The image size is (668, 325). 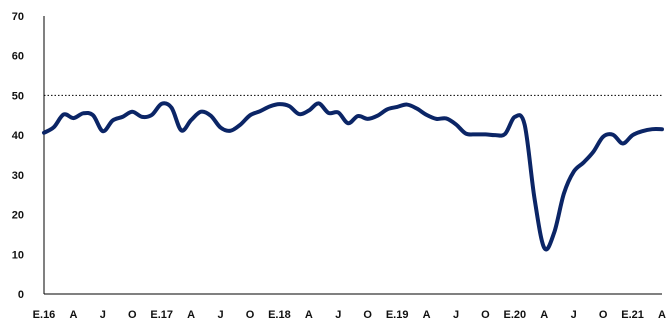 What do you see at coordinates (18, 17) in the screenshot?
I see `y-tick-label: 70` at bounding box center [18, 17].